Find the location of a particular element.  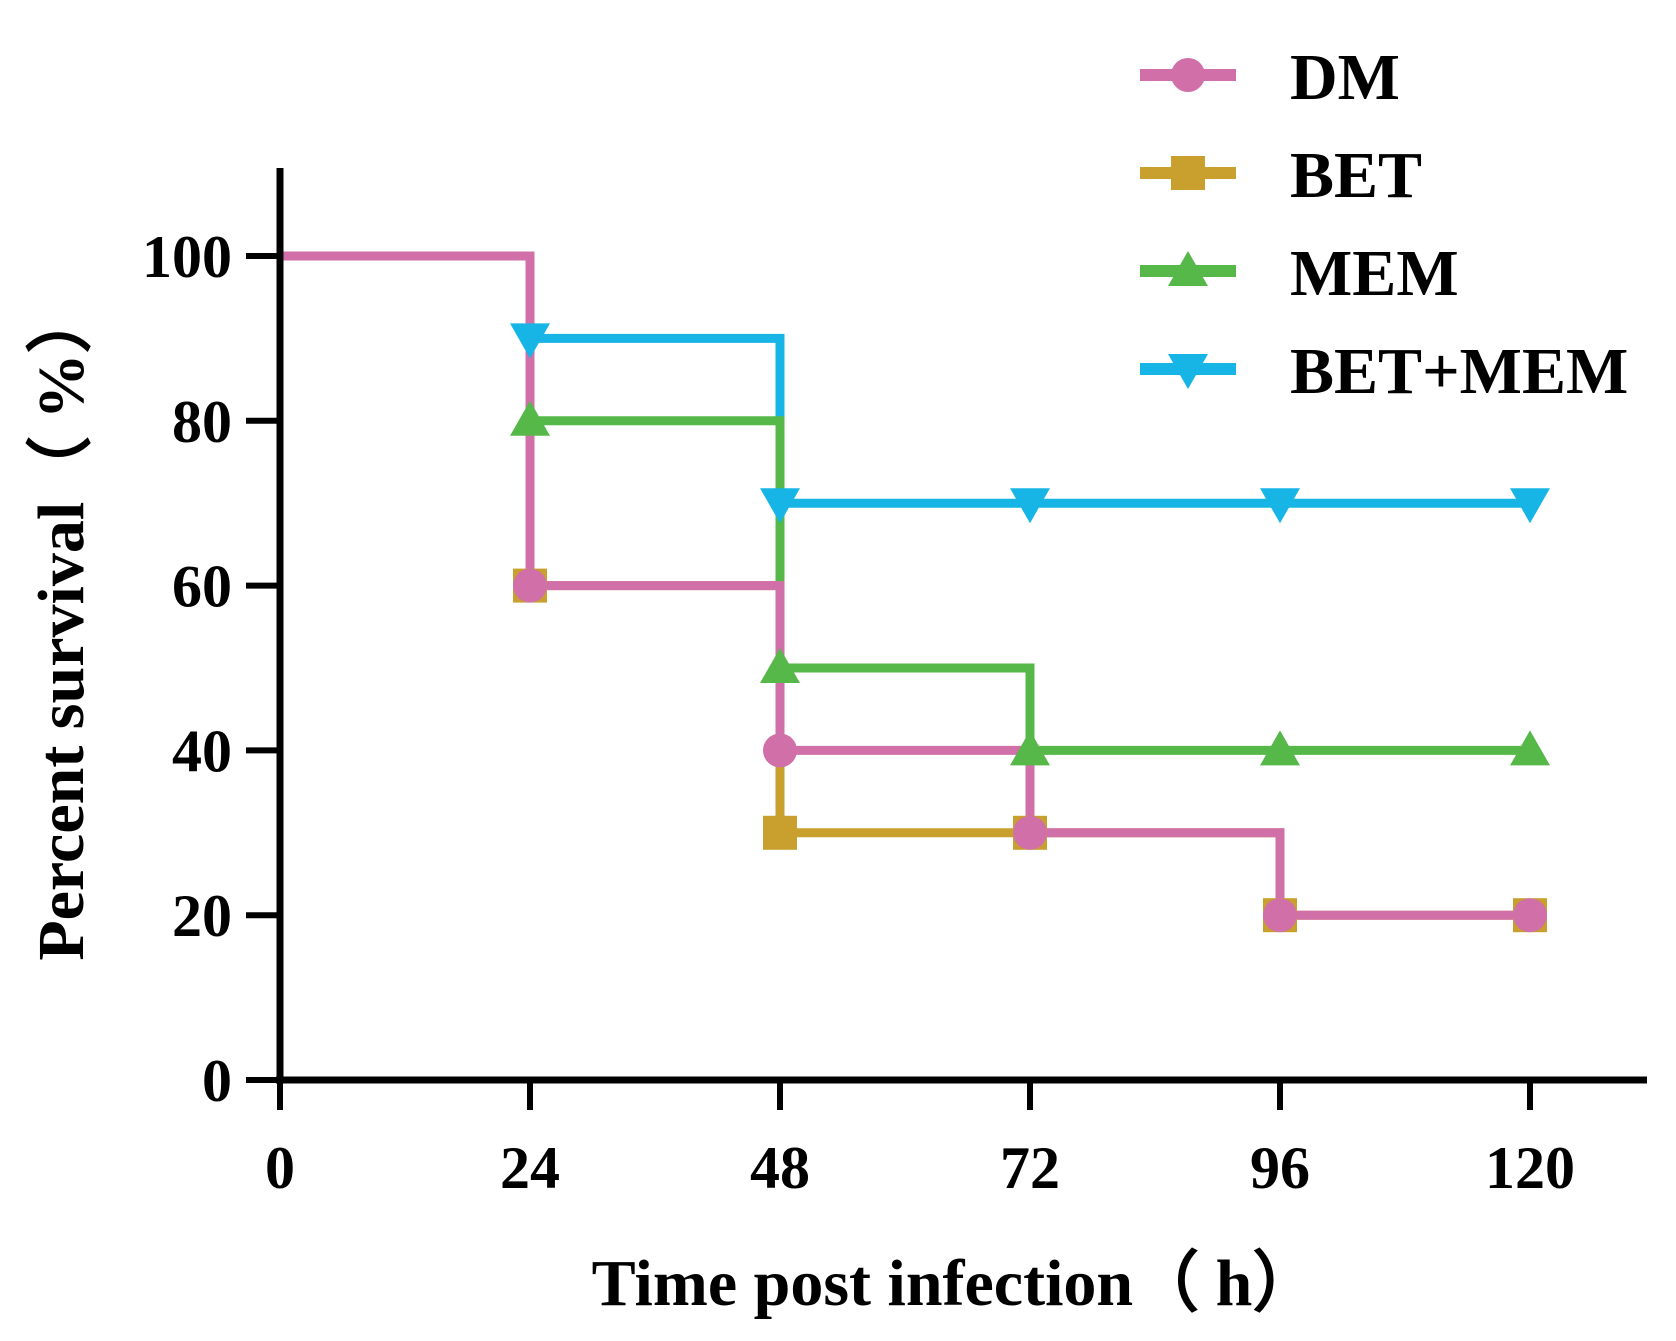

legend-label-mem: MEM is located at coordinates (1374, 273).